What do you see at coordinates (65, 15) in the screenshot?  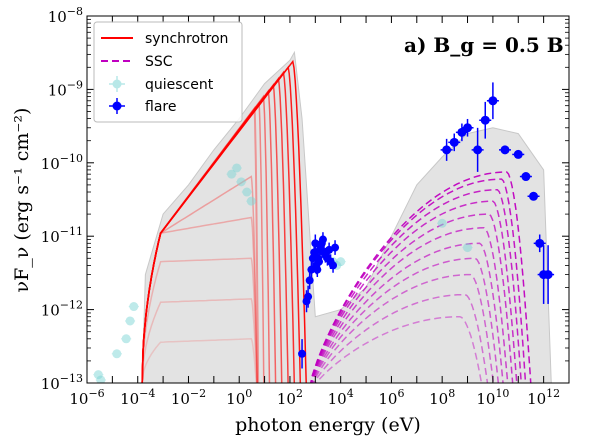 I see `y-tick-label: 10⁻⁸` at bounding box center [65, 15].